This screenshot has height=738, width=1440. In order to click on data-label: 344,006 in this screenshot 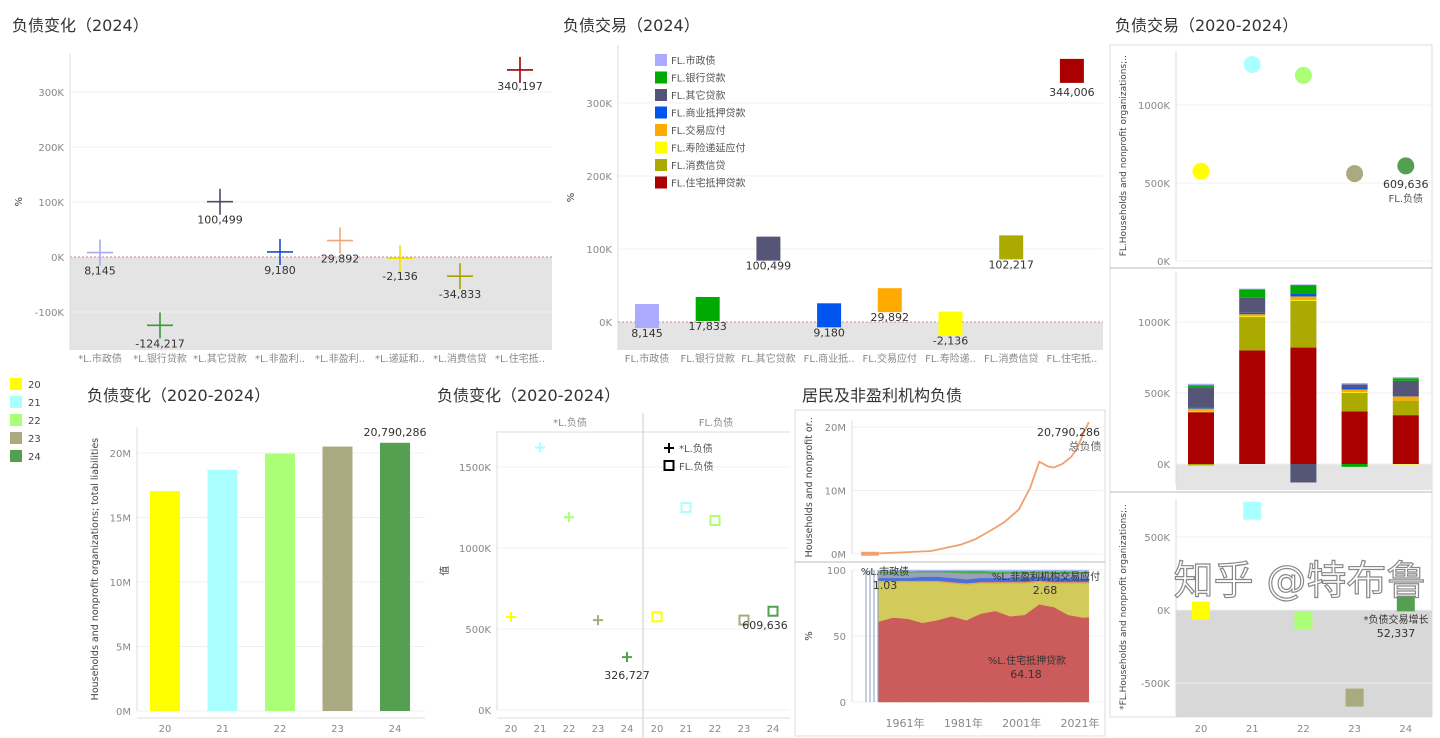, I will do `click(1072, 92)`.